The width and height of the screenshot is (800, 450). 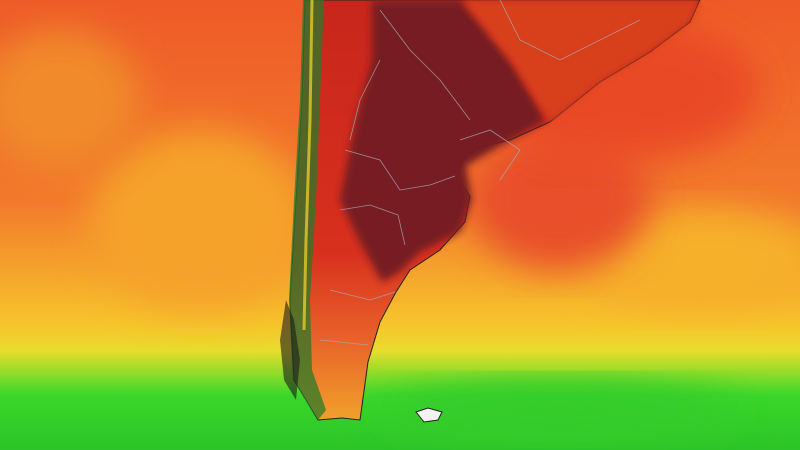 I want to click on fjord-coast, so click(x=290, y=350).